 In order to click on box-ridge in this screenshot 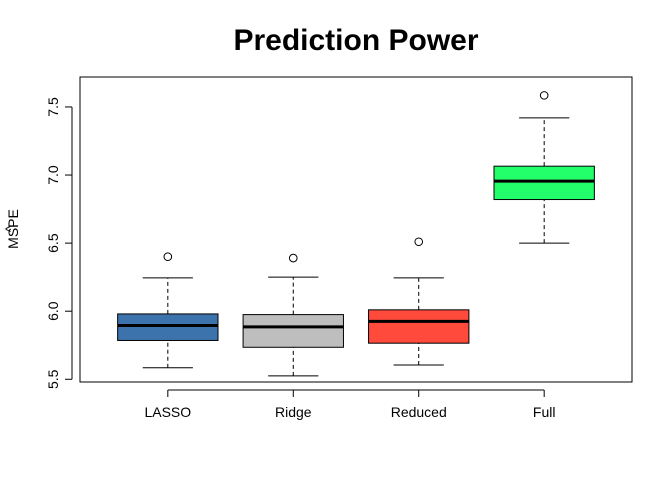, I will do `click(293, 315)`.